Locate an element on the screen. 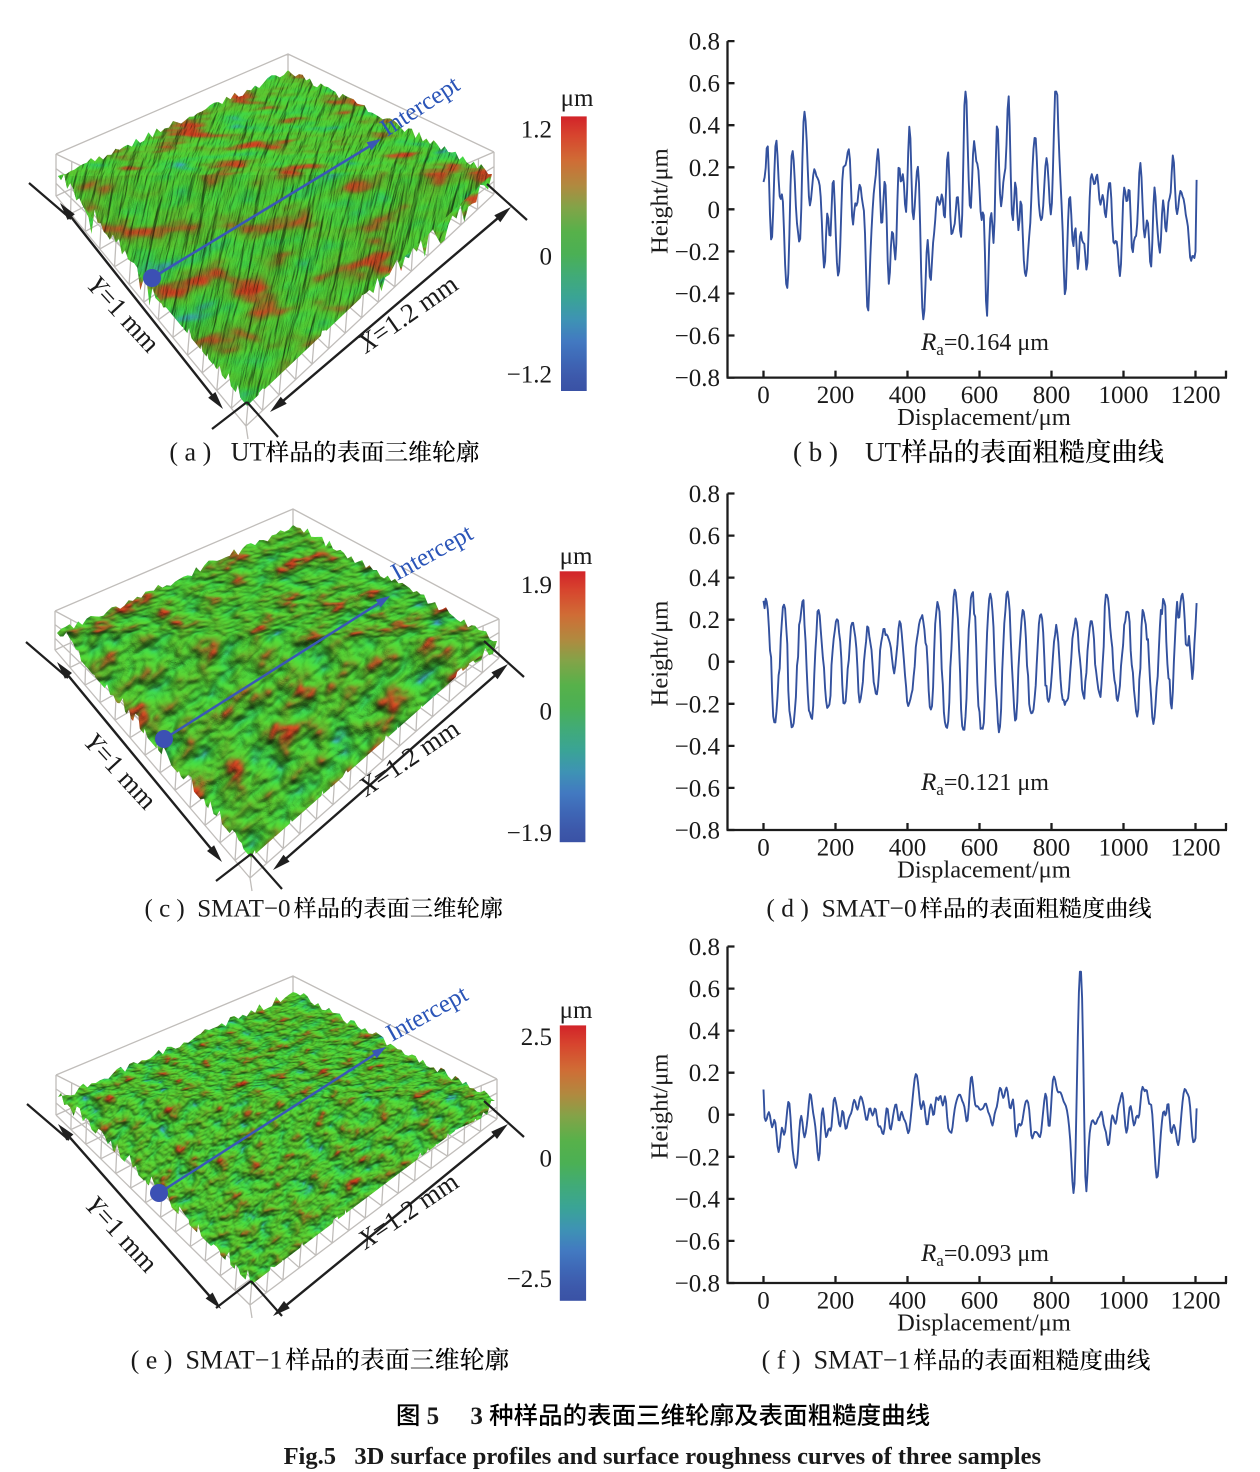 This screenshot has width=1260, height=1472. svg-text: =0.093 μm is located at coordinates (996, 1254).